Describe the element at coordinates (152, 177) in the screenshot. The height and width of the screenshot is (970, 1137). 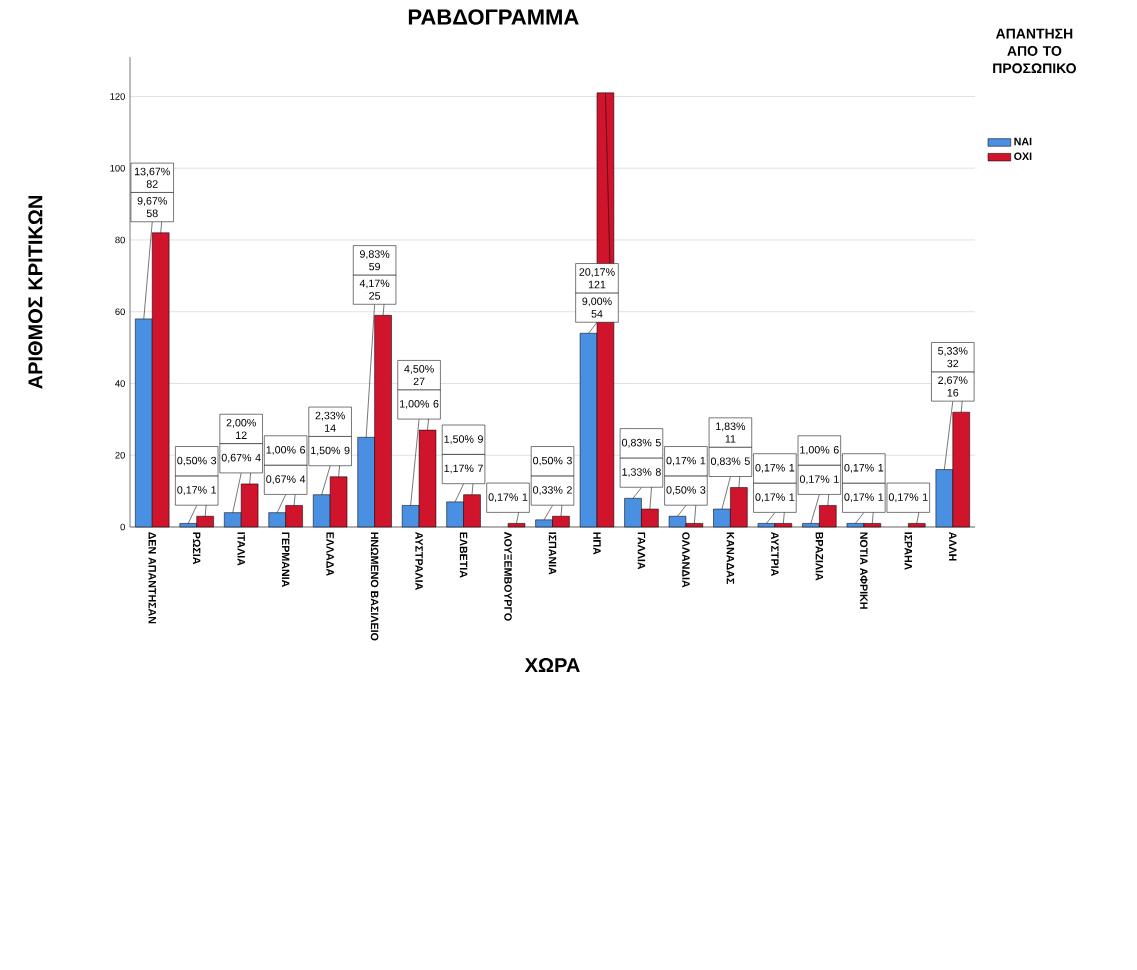
I see `data-label: 13,67% 82` at that location.